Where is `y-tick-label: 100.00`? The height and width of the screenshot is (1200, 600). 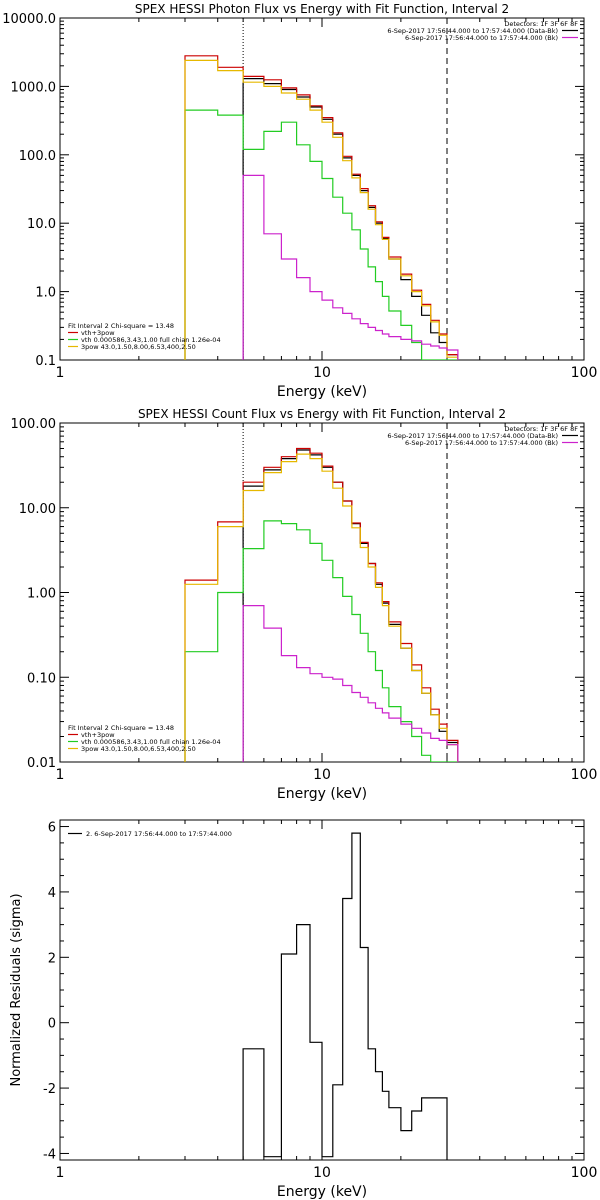 y-tick-label: 100.00 is located at coordinates (34, 424).